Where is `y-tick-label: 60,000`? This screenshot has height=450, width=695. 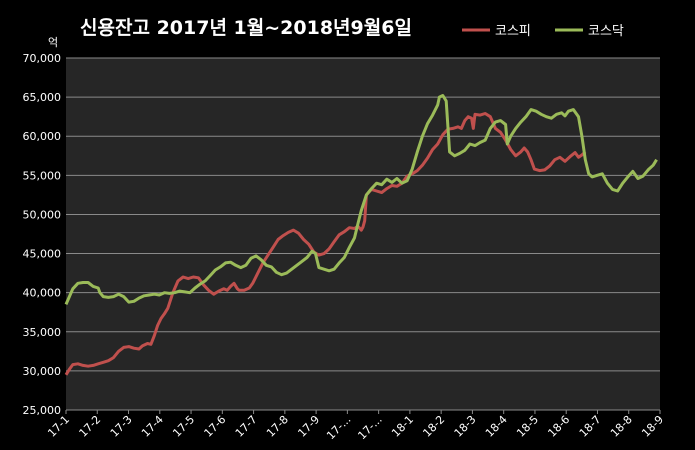
y-tick-label: 60,000 is located at coordinates (42, 136).